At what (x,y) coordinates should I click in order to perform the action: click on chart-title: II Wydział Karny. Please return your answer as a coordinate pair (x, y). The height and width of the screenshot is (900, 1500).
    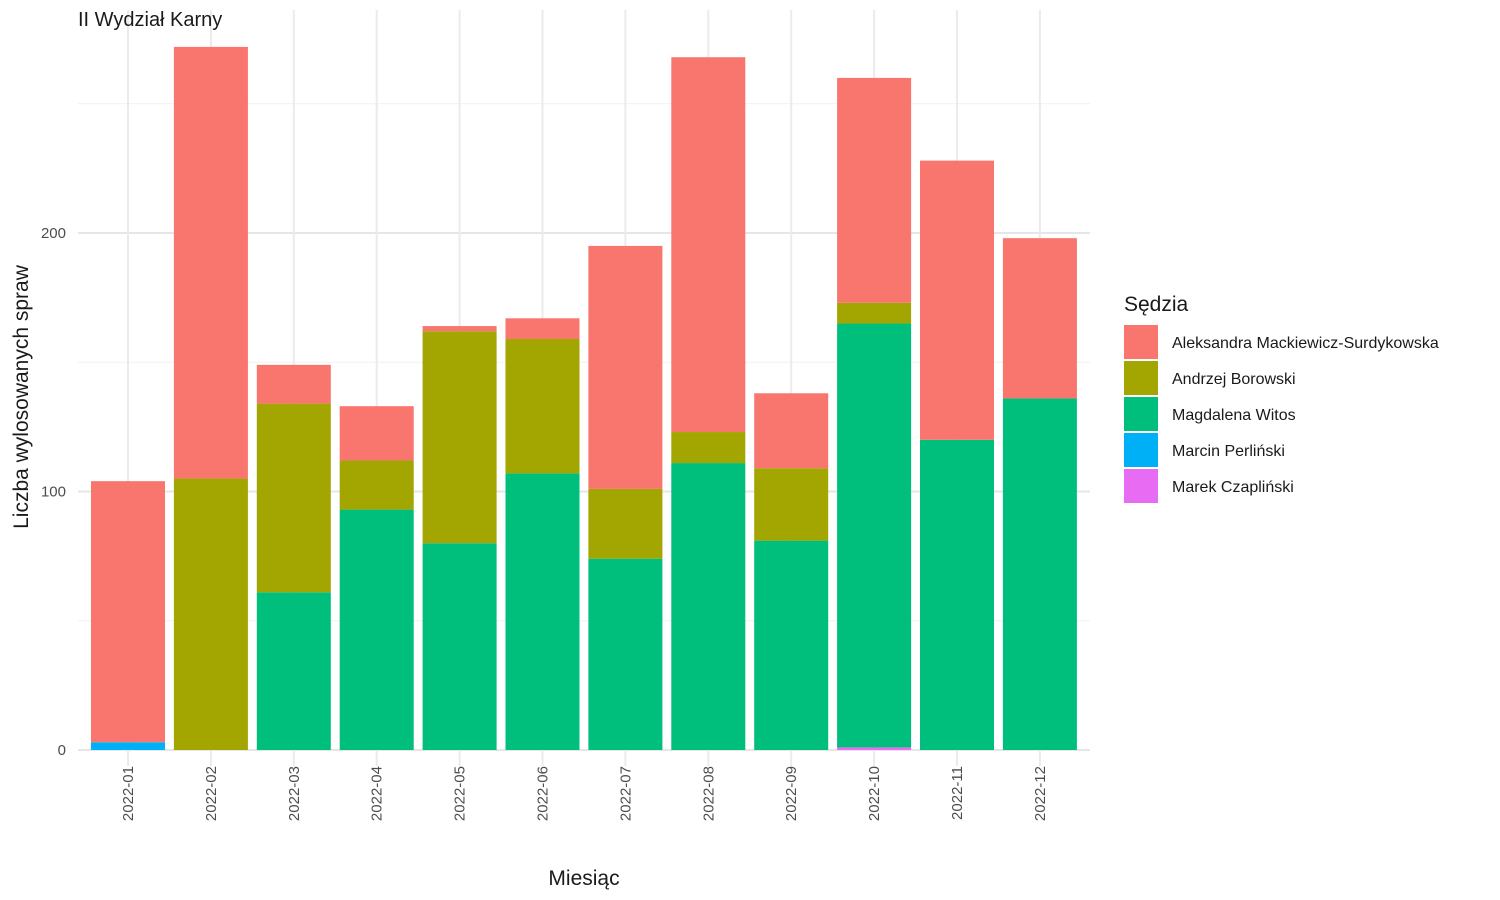
    Looking at the image, I should click on (150, 20).